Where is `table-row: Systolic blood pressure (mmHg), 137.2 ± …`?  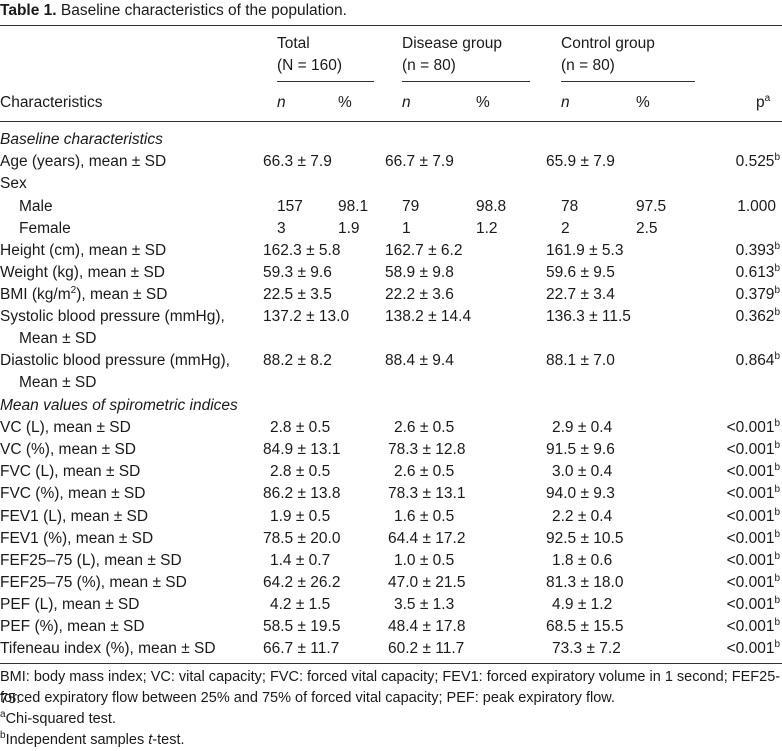
table-row: Systolic blood pressure (mmHg), 137.2 ± … is located at coordinates (390, 316).